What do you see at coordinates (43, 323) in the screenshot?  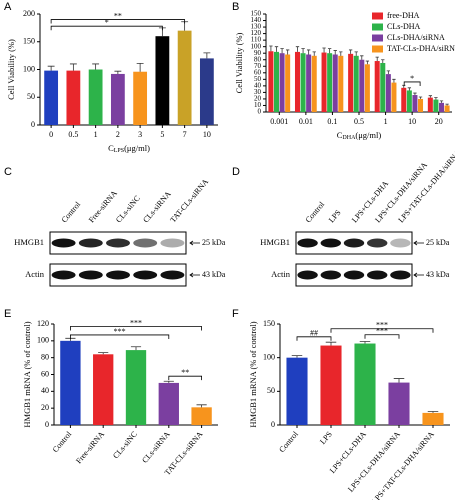 I see `y-tick-label: 120` at bounding box center [43, 323].